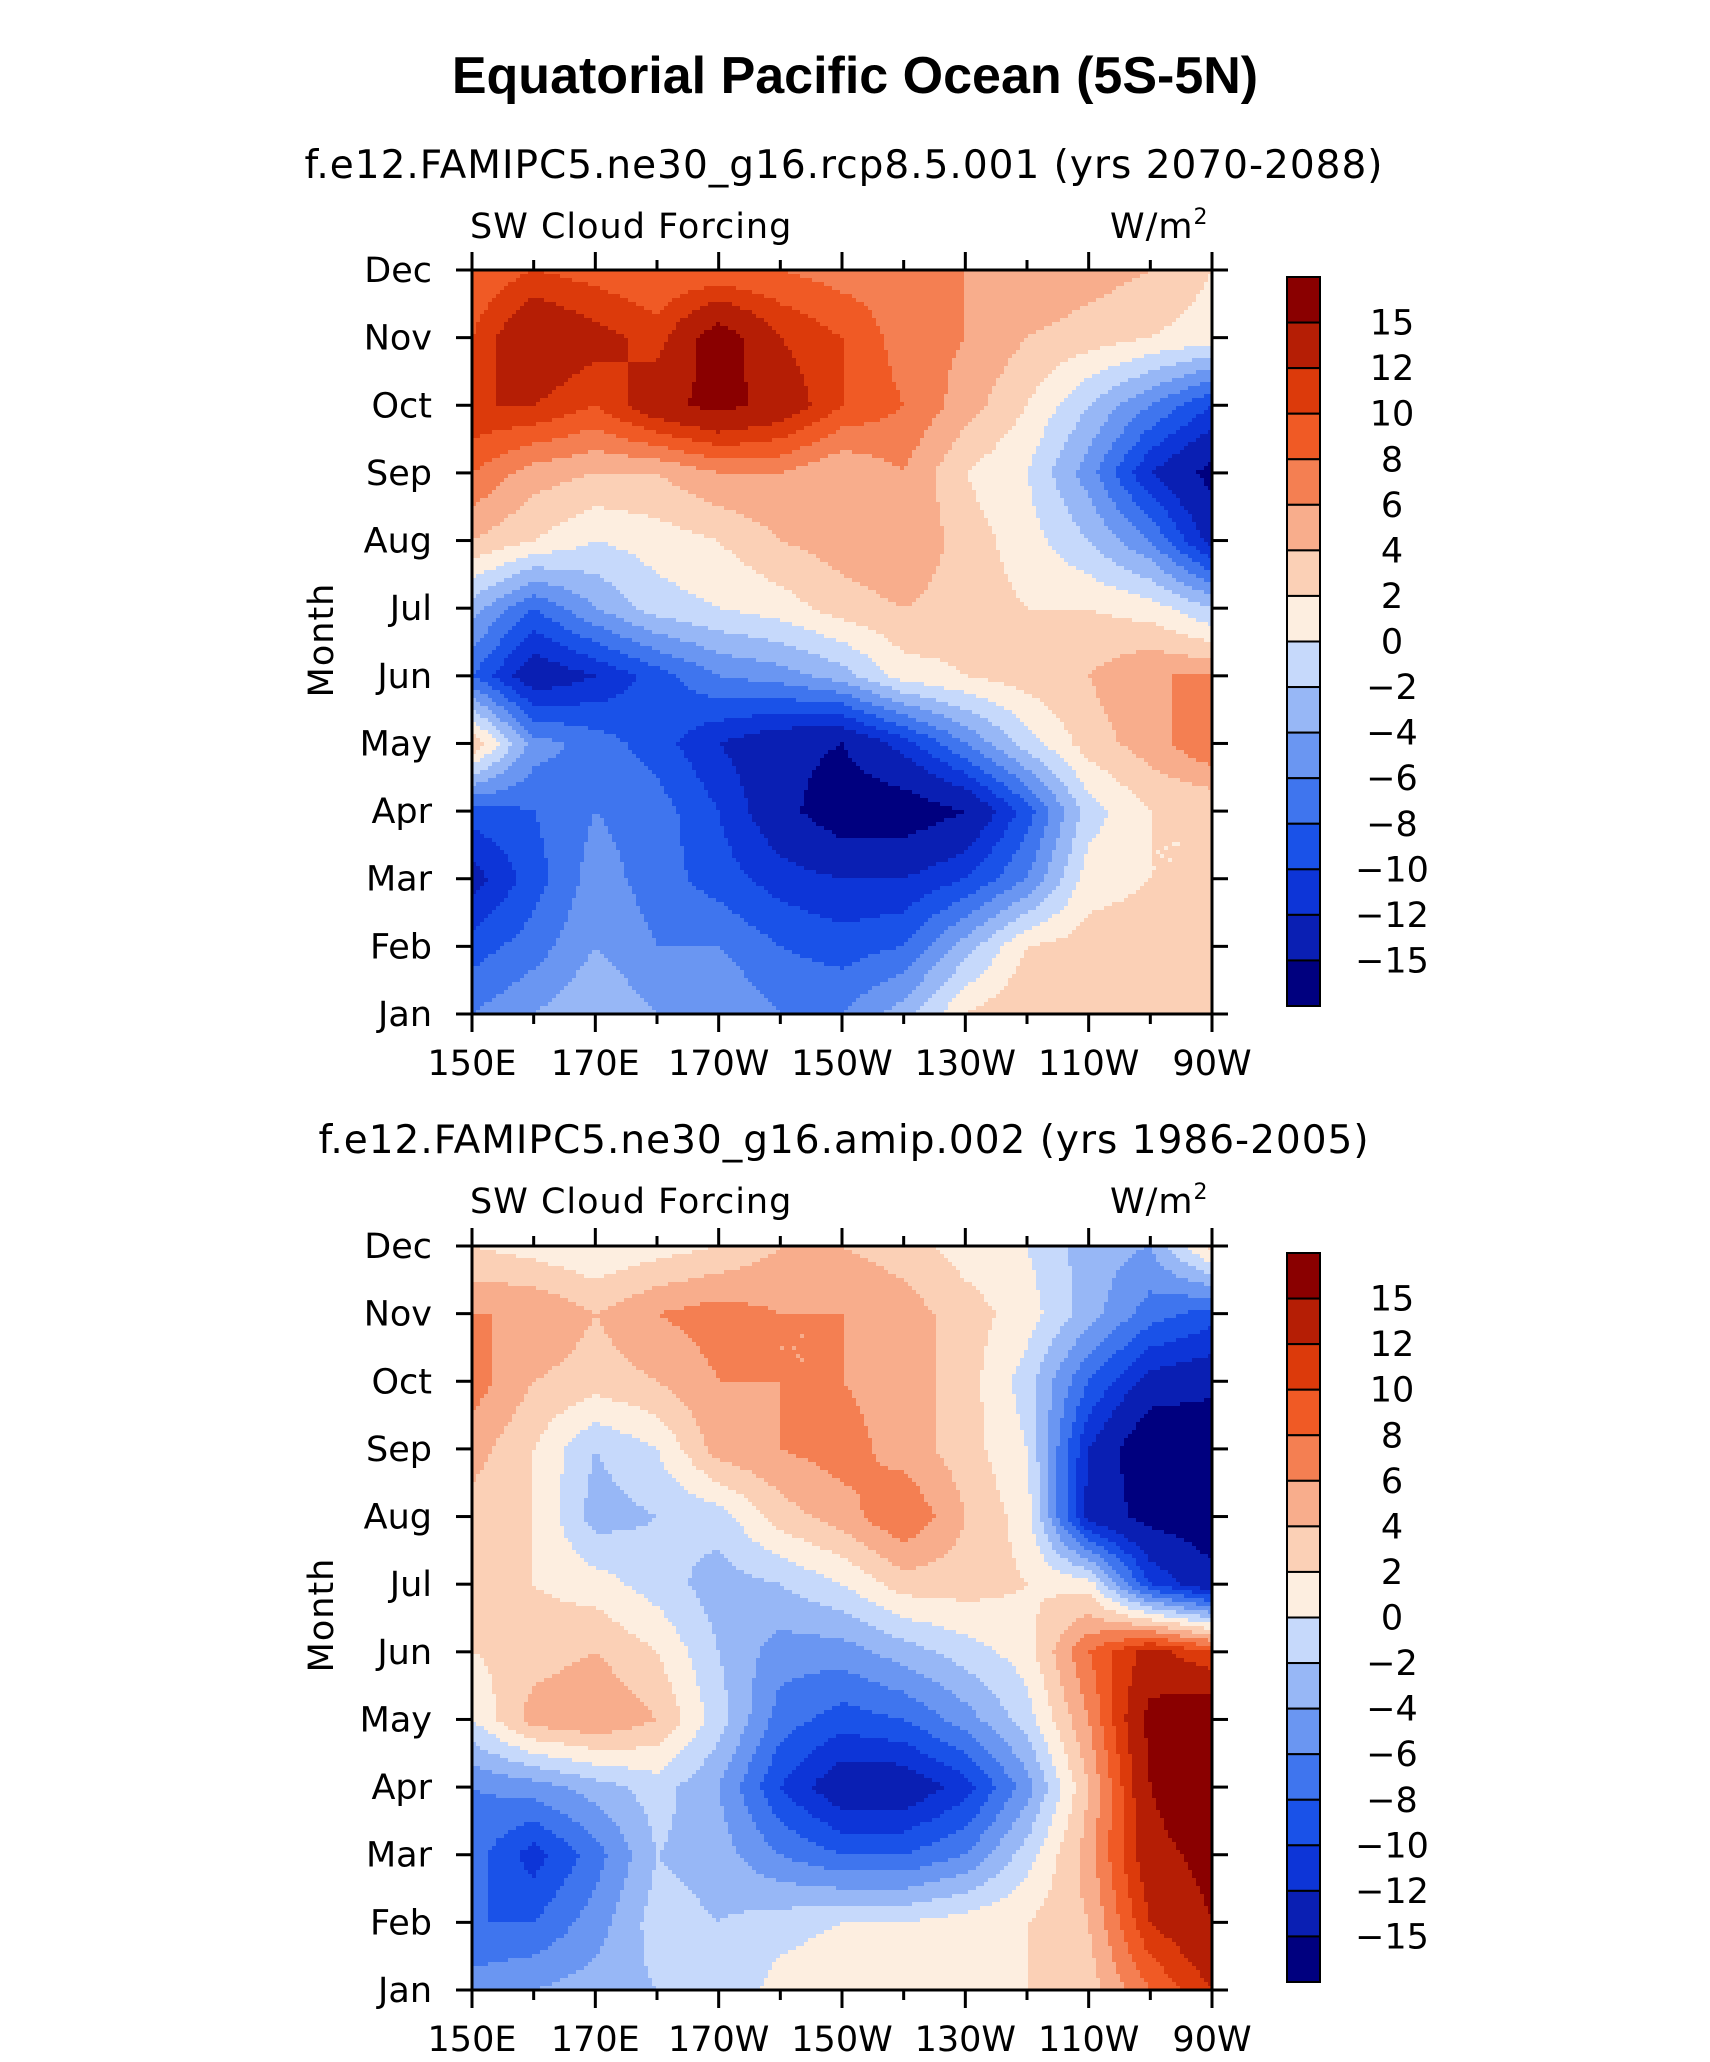  I want to click on colorbar-label: 2, so click(1392, 597).